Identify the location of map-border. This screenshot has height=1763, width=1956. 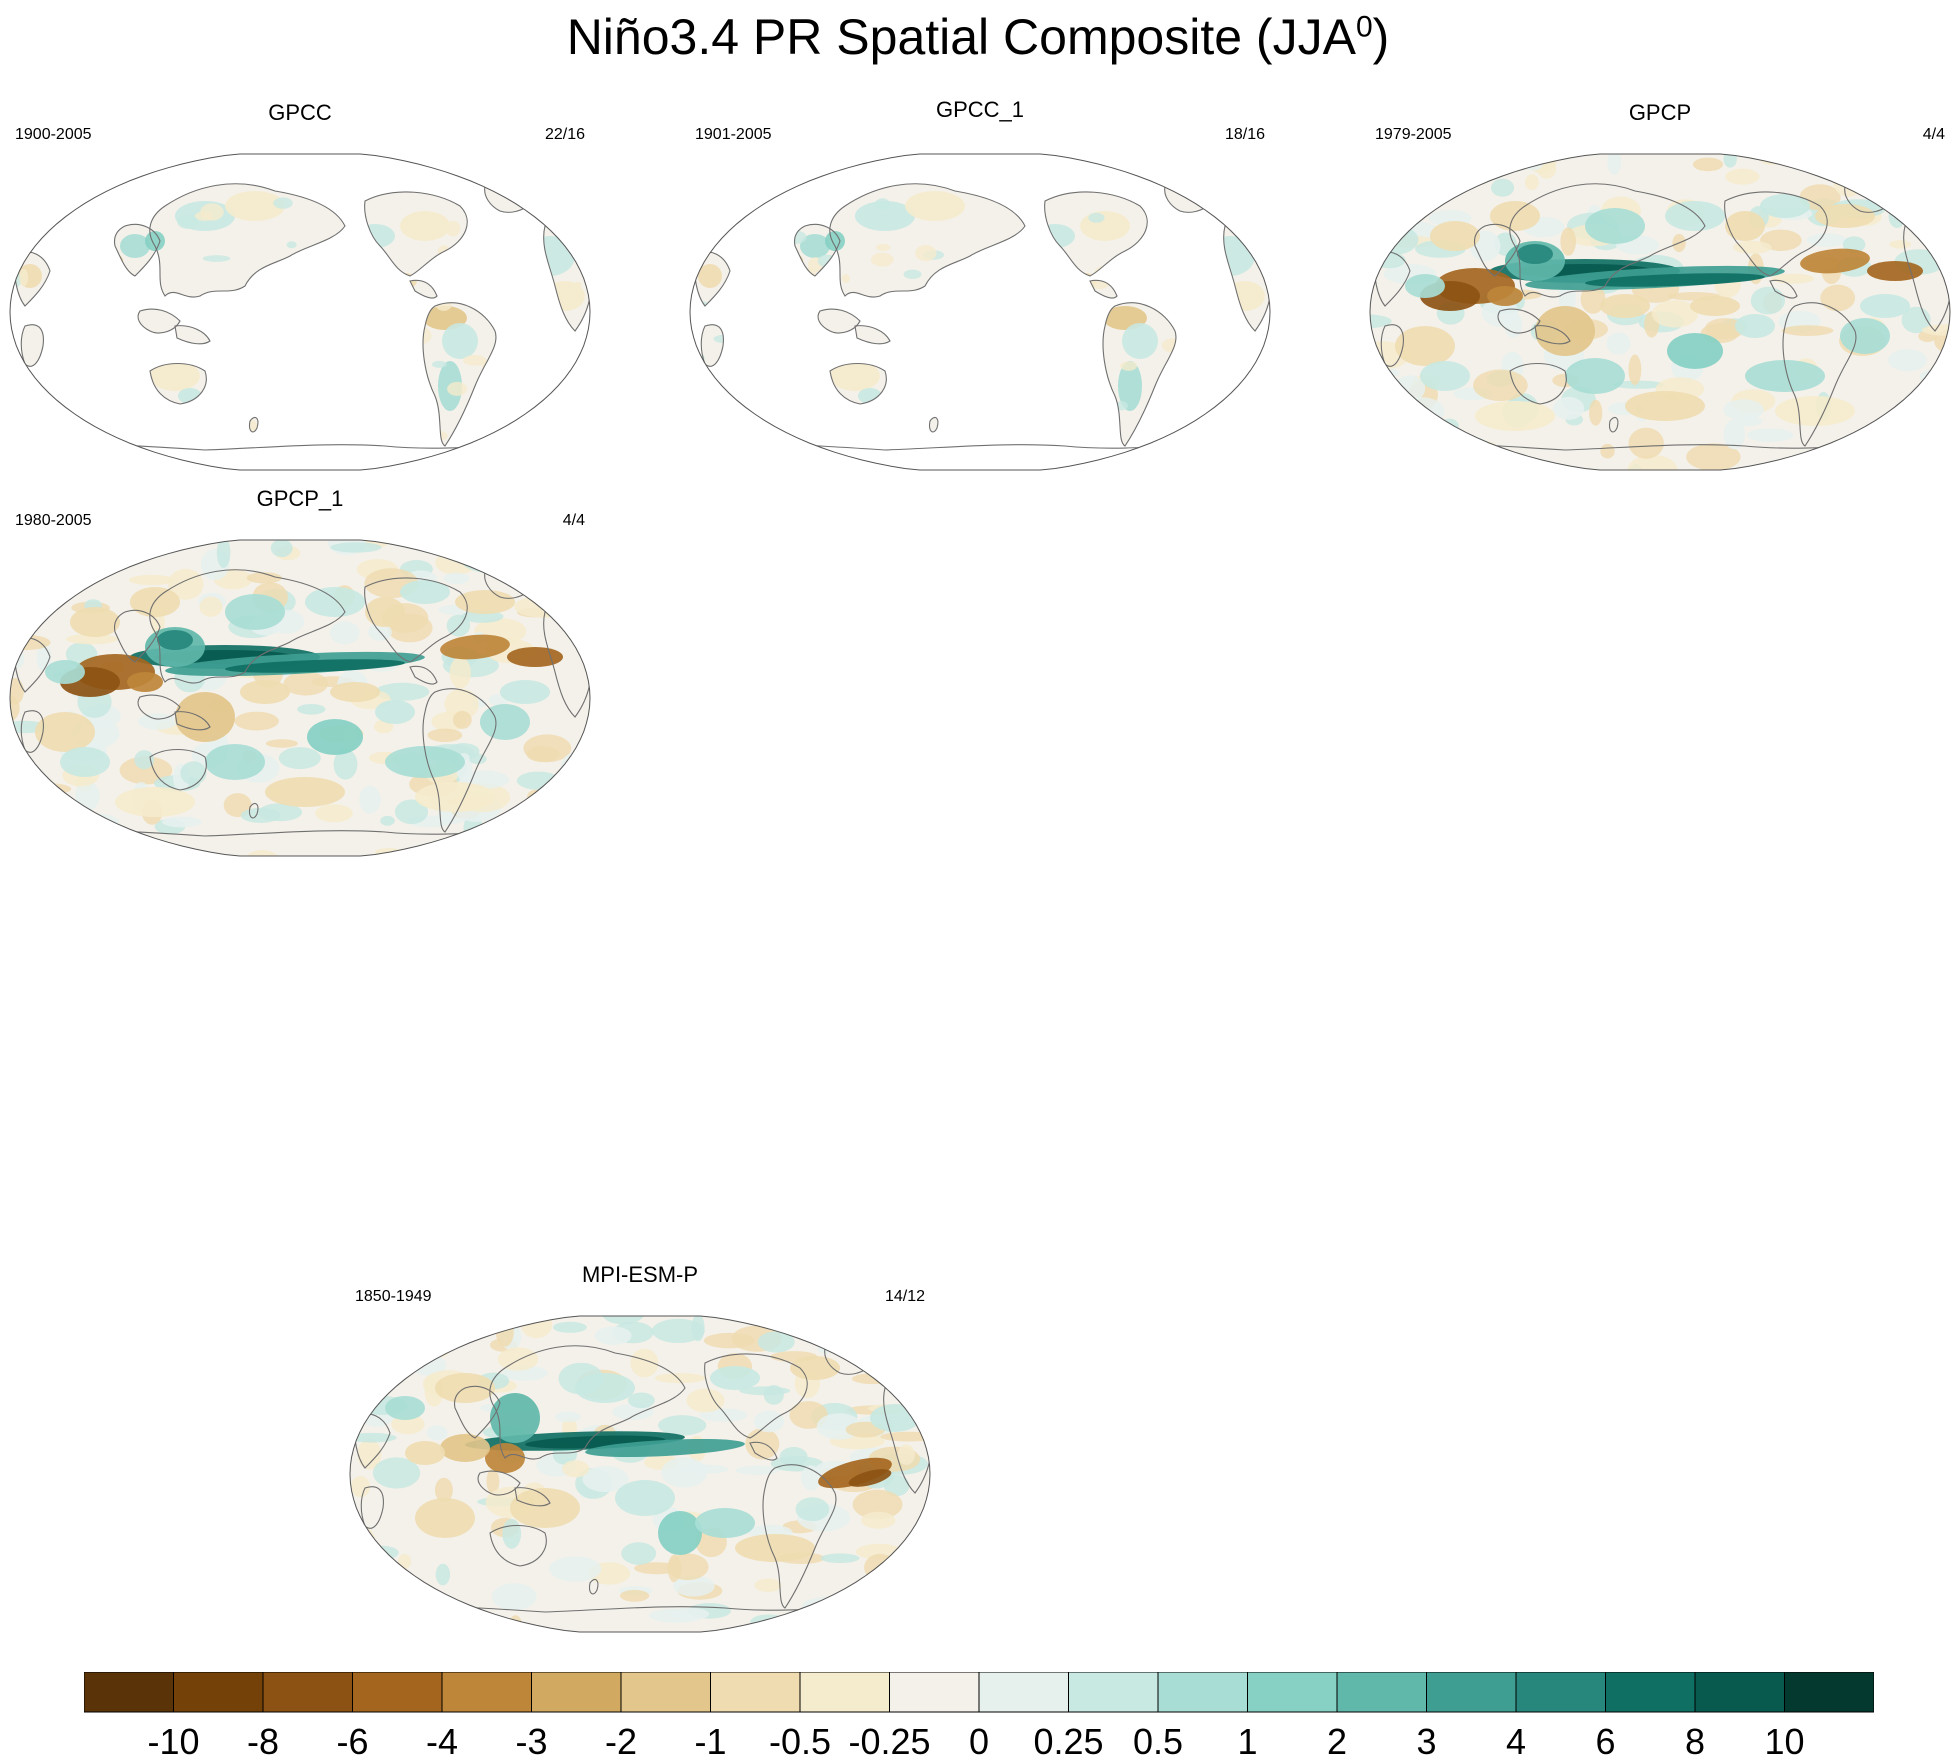
(1660, 312).